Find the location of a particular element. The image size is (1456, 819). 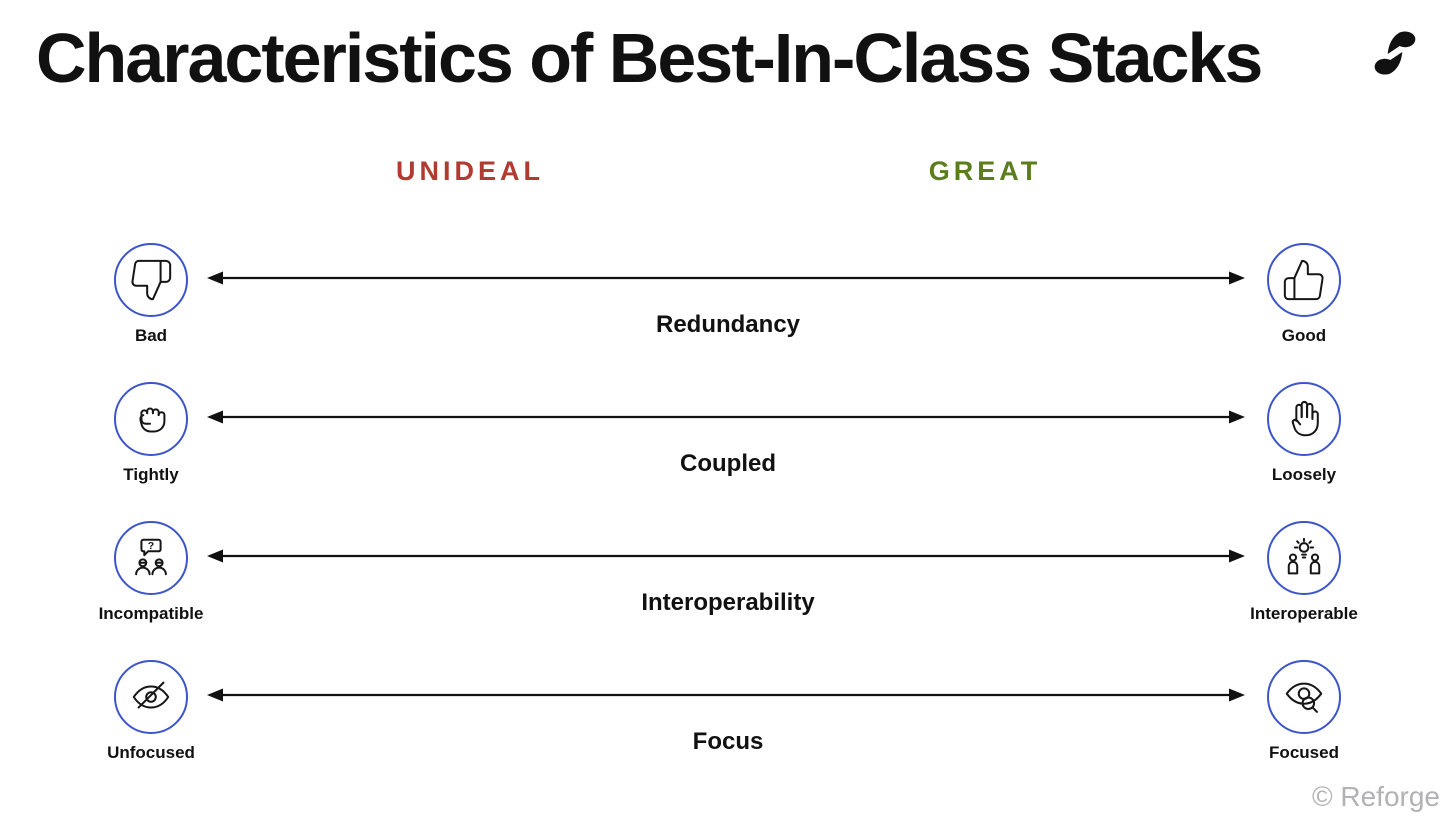

dimension-label: Interoperability is located at coordinates (728, 602).